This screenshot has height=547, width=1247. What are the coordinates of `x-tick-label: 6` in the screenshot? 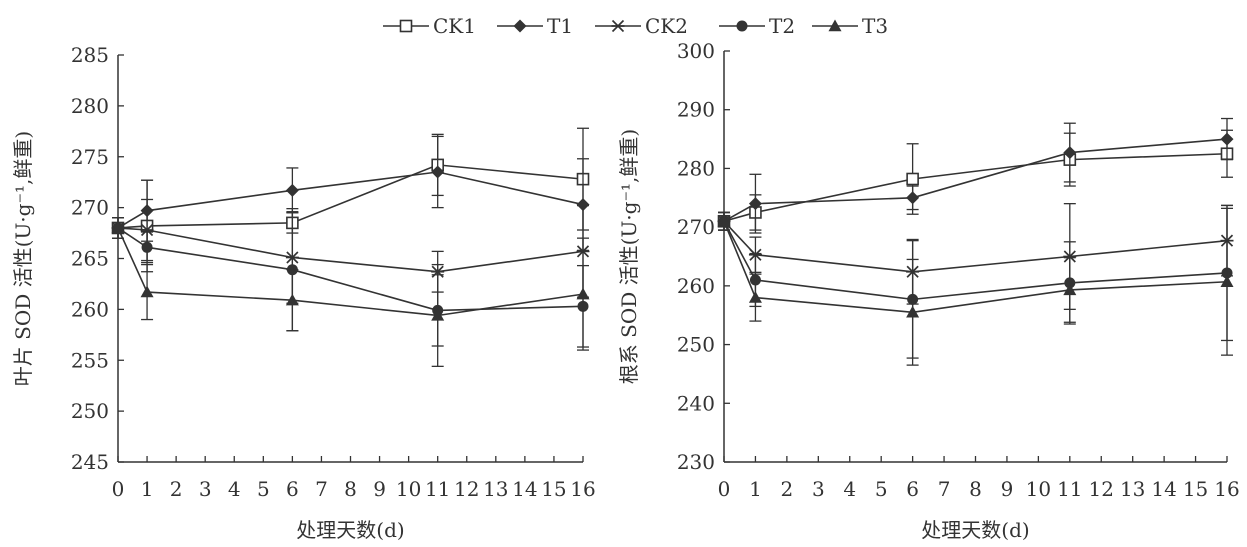 It's located at (292, 489).